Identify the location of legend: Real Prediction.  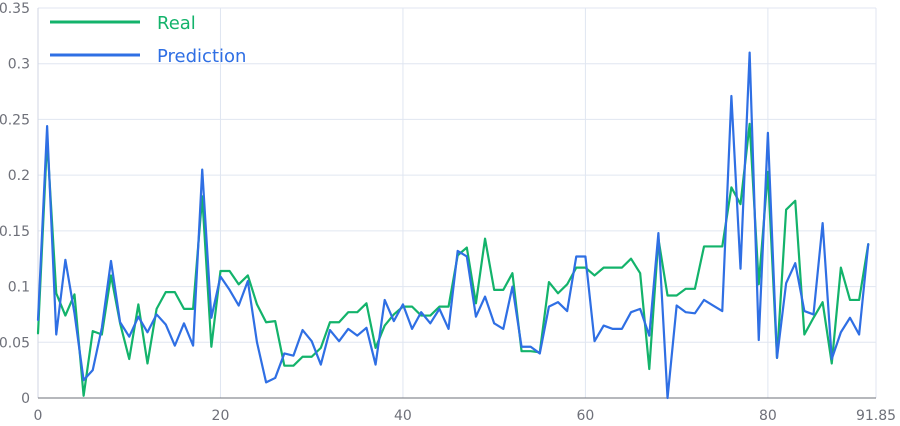
(148, 40).